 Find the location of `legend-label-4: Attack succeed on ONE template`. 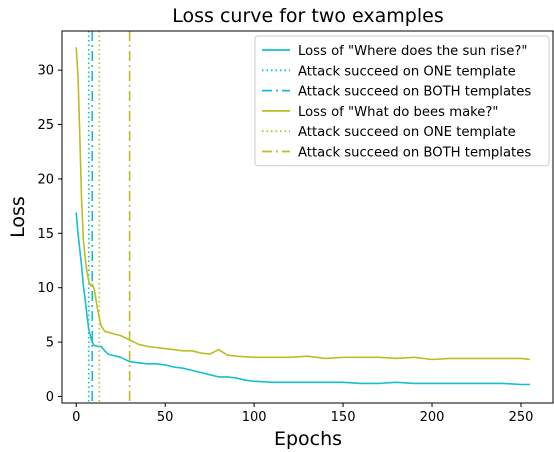

legend-label-4: Attack succeed on ONE template is located at coordinates (407, 132).